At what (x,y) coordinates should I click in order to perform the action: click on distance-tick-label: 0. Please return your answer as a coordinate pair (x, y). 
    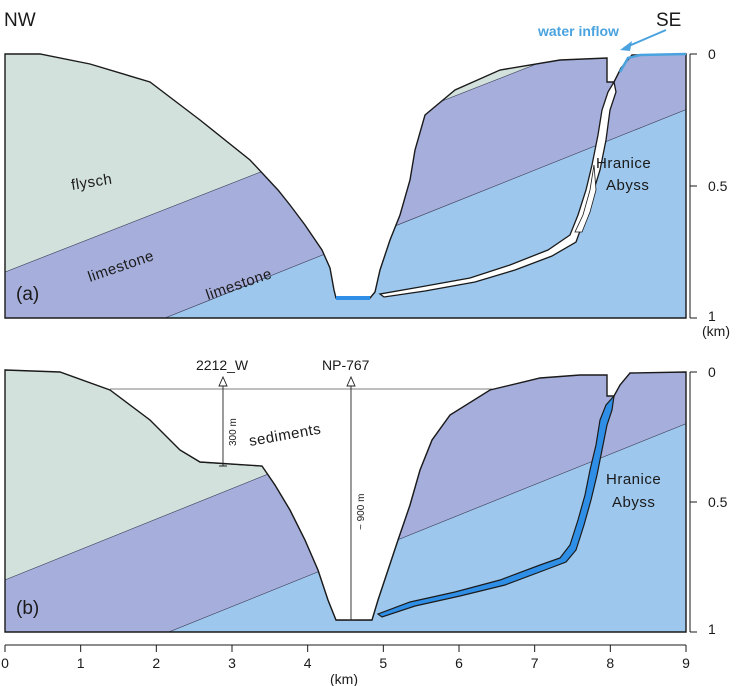
    Looking at the image, I should click on (5, 663).